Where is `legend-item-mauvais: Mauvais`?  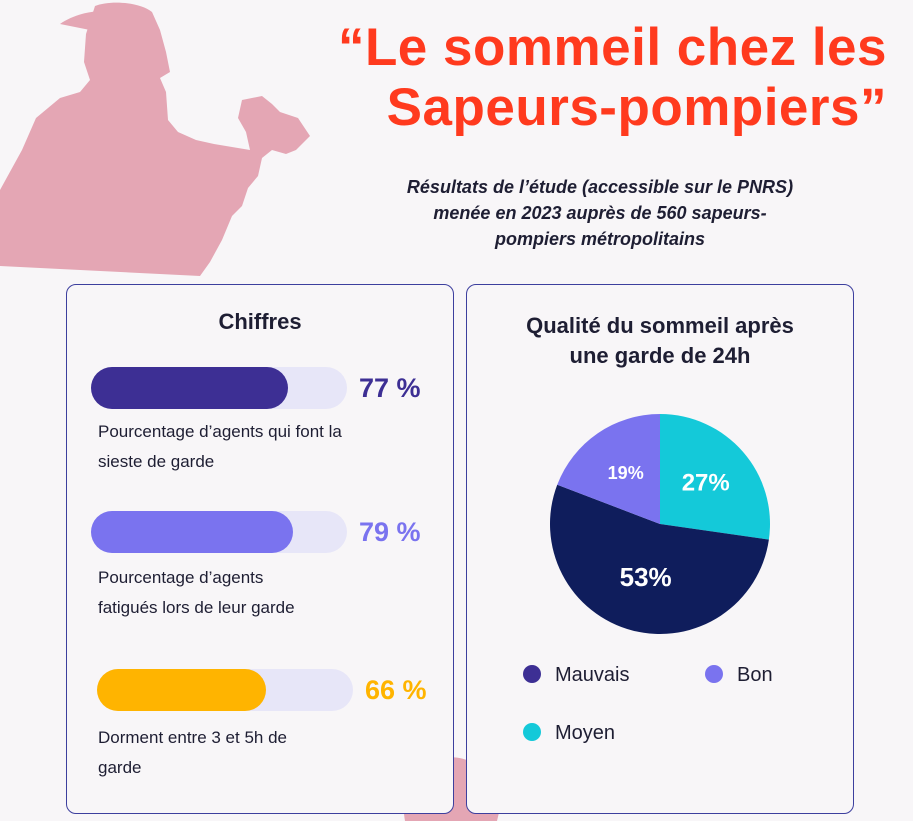
legend-item-mauvais: Mauvais is located at coordinates (576, 675).